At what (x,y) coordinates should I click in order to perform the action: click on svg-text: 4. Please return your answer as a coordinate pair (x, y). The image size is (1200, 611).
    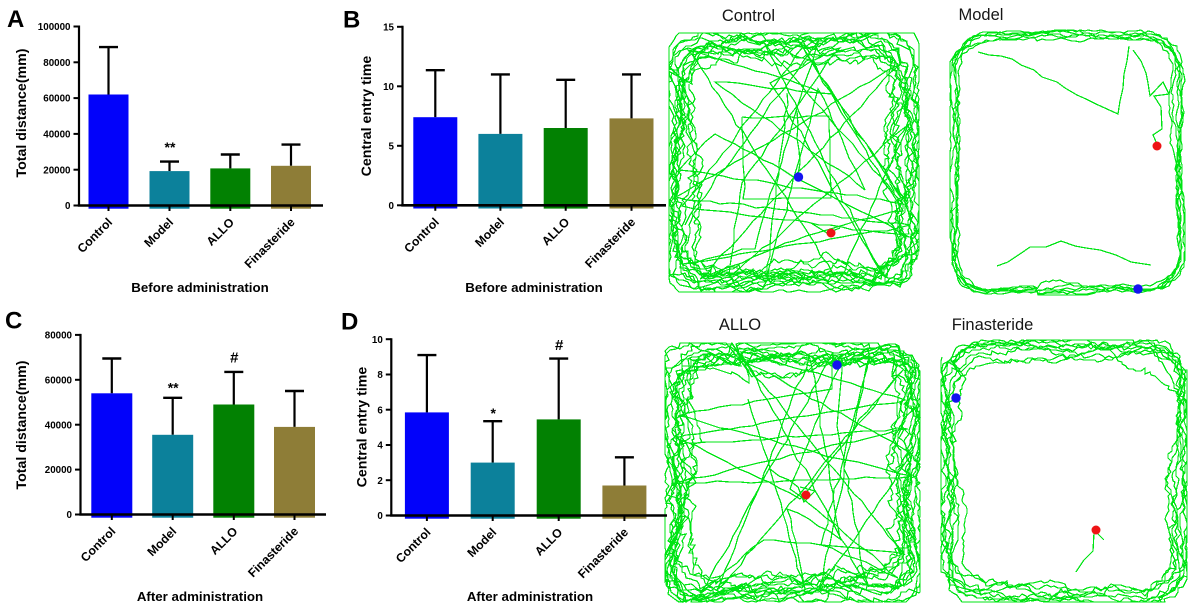
    Looking at the image, I should click on (380, 446).